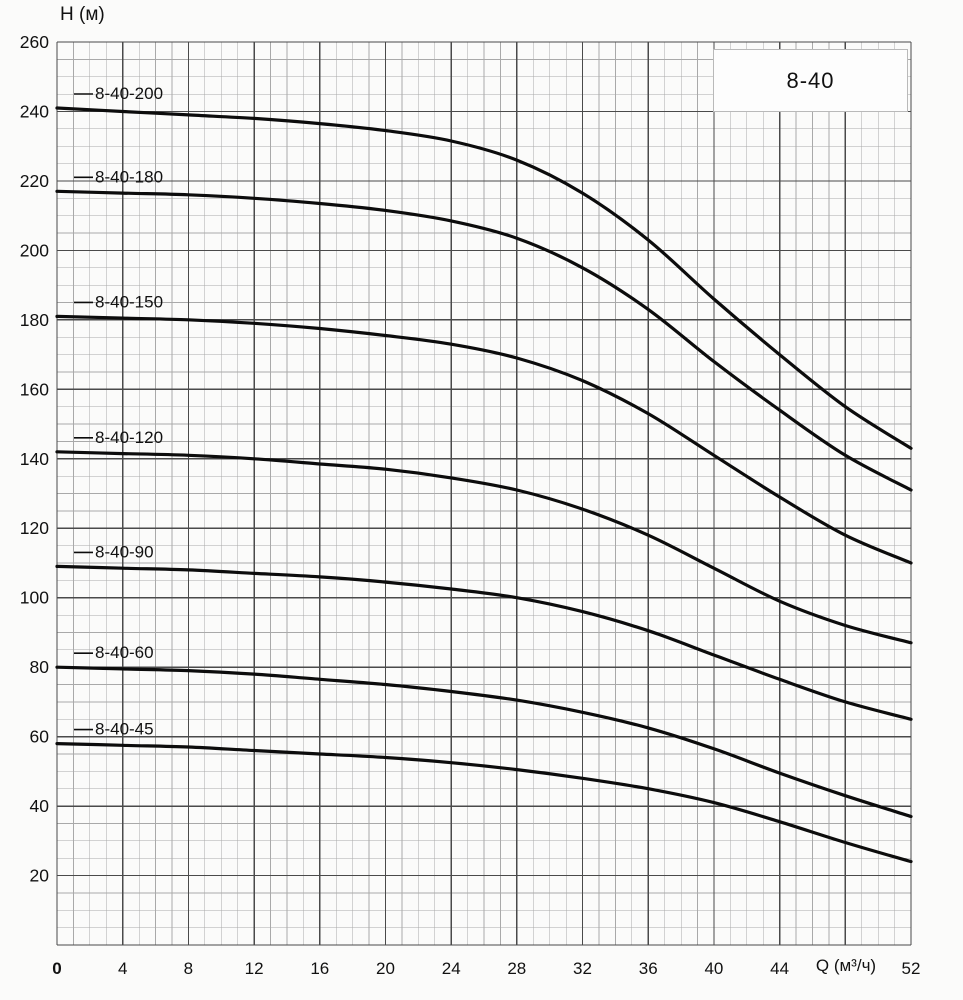 The image size is (963, 1000). I want to click on y-tick-label: 220, so click(34, 181).